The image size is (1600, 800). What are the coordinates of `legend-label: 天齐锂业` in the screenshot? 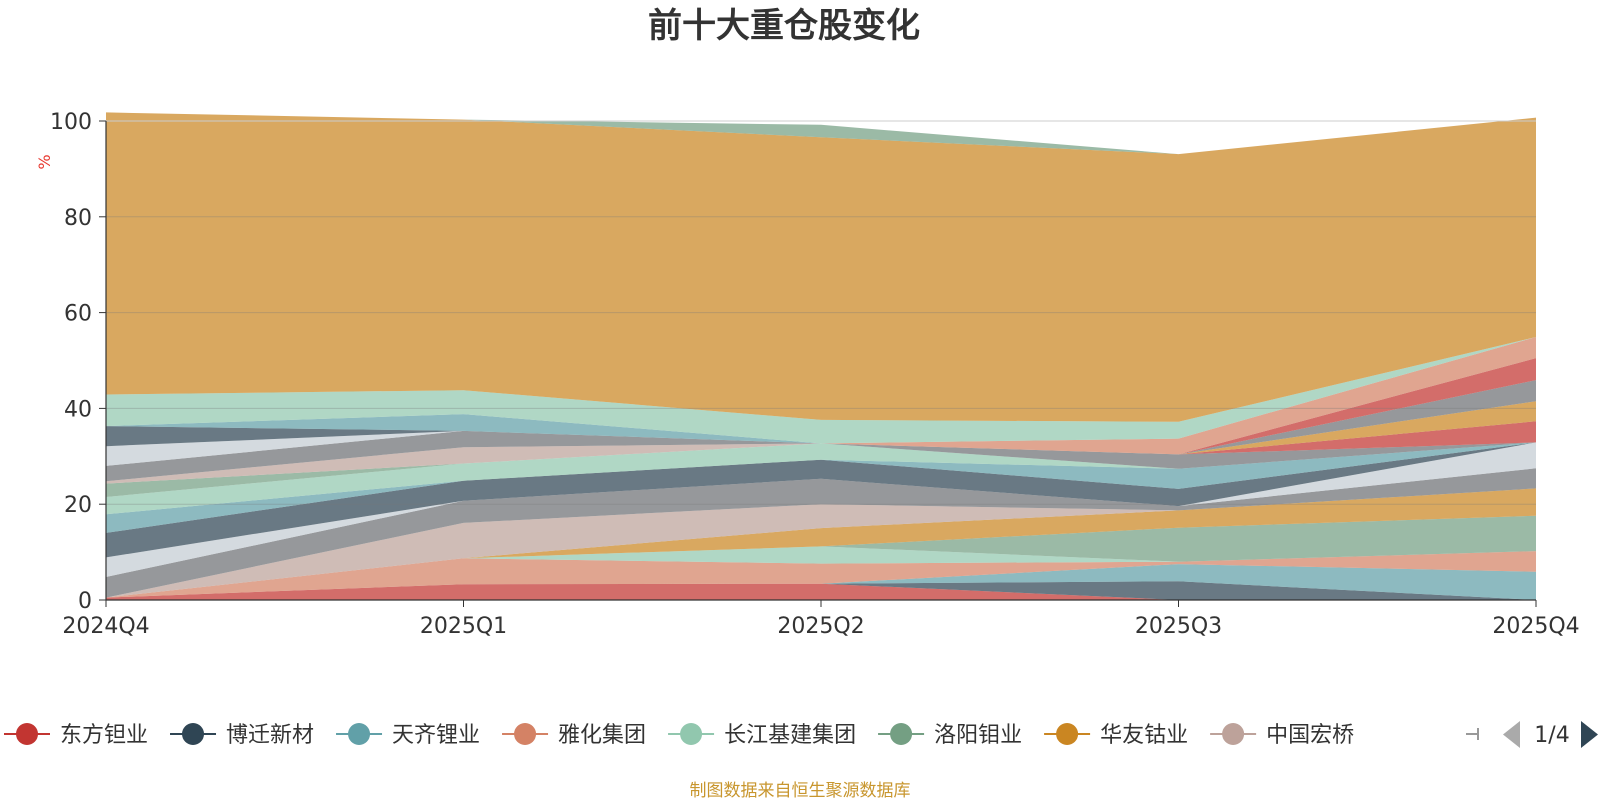 It's located at (436, 735).